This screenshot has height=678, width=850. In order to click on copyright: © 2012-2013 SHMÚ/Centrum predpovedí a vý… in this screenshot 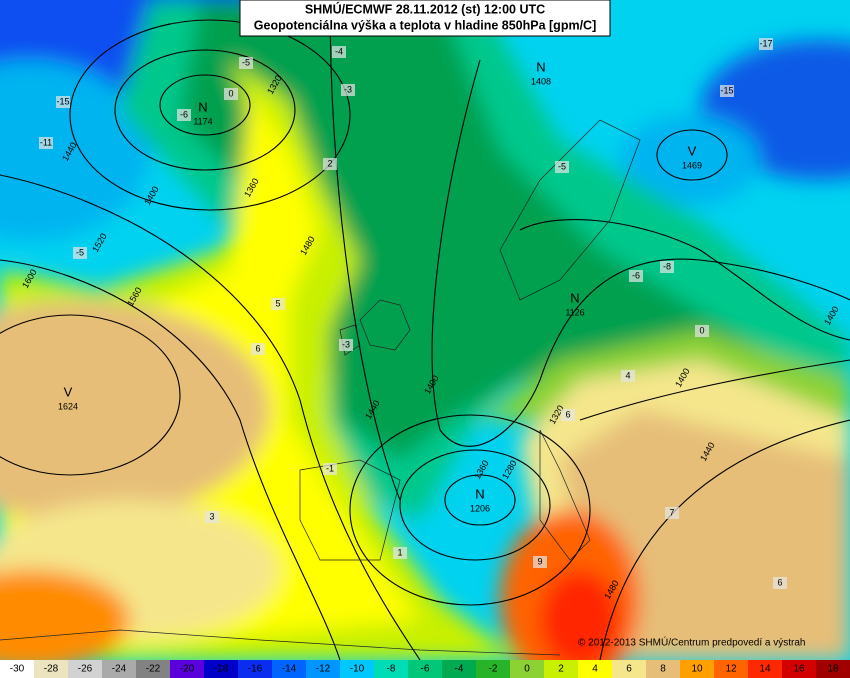, I will do `click(691, 642)`.